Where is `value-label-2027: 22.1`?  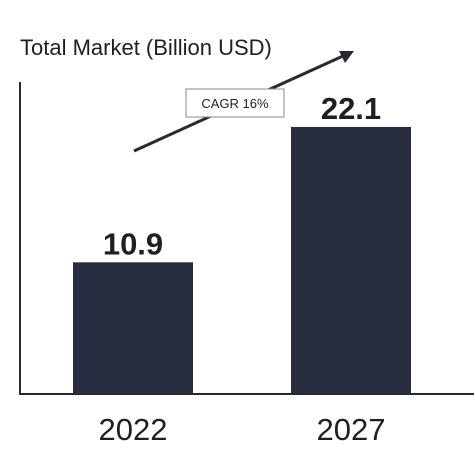 value-label-2027: 22.1 is located at coordinates (351, 108).